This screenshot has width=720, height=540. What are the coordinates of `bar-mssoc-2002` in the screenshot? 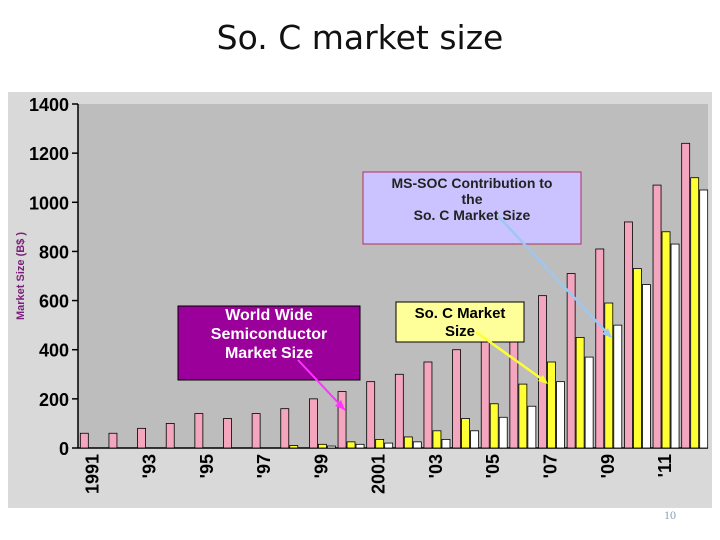 It's located at (417, 445).